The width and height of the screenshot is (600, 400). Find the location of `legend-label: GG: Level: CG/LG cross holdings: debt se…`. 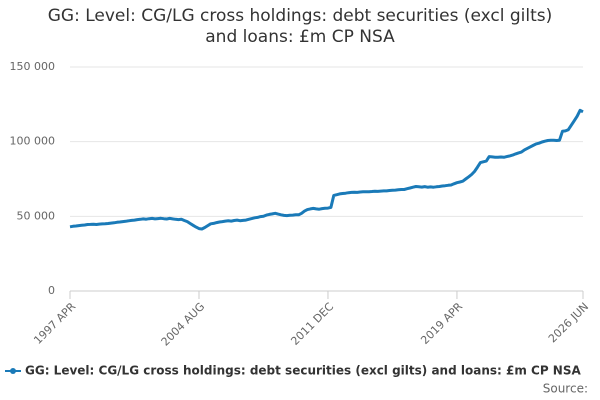

legend-label: GG: Level: CG/LG cross holdings: debt se… is located at coordinates (303, 371).